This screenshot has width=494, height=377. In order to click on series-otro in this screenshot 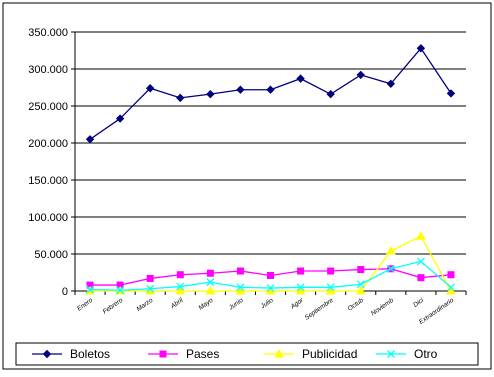, I will do `click(270, 276)`.